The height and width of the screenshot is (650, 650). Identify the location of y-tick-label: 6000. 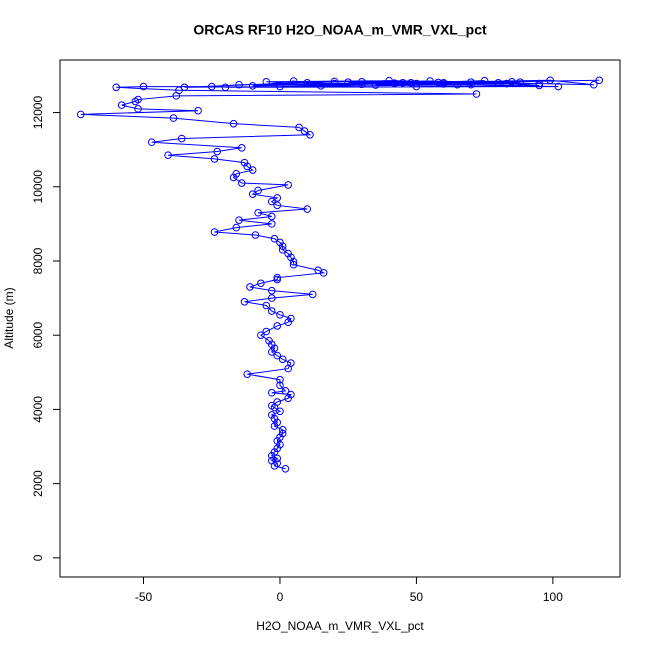
(38, 335).